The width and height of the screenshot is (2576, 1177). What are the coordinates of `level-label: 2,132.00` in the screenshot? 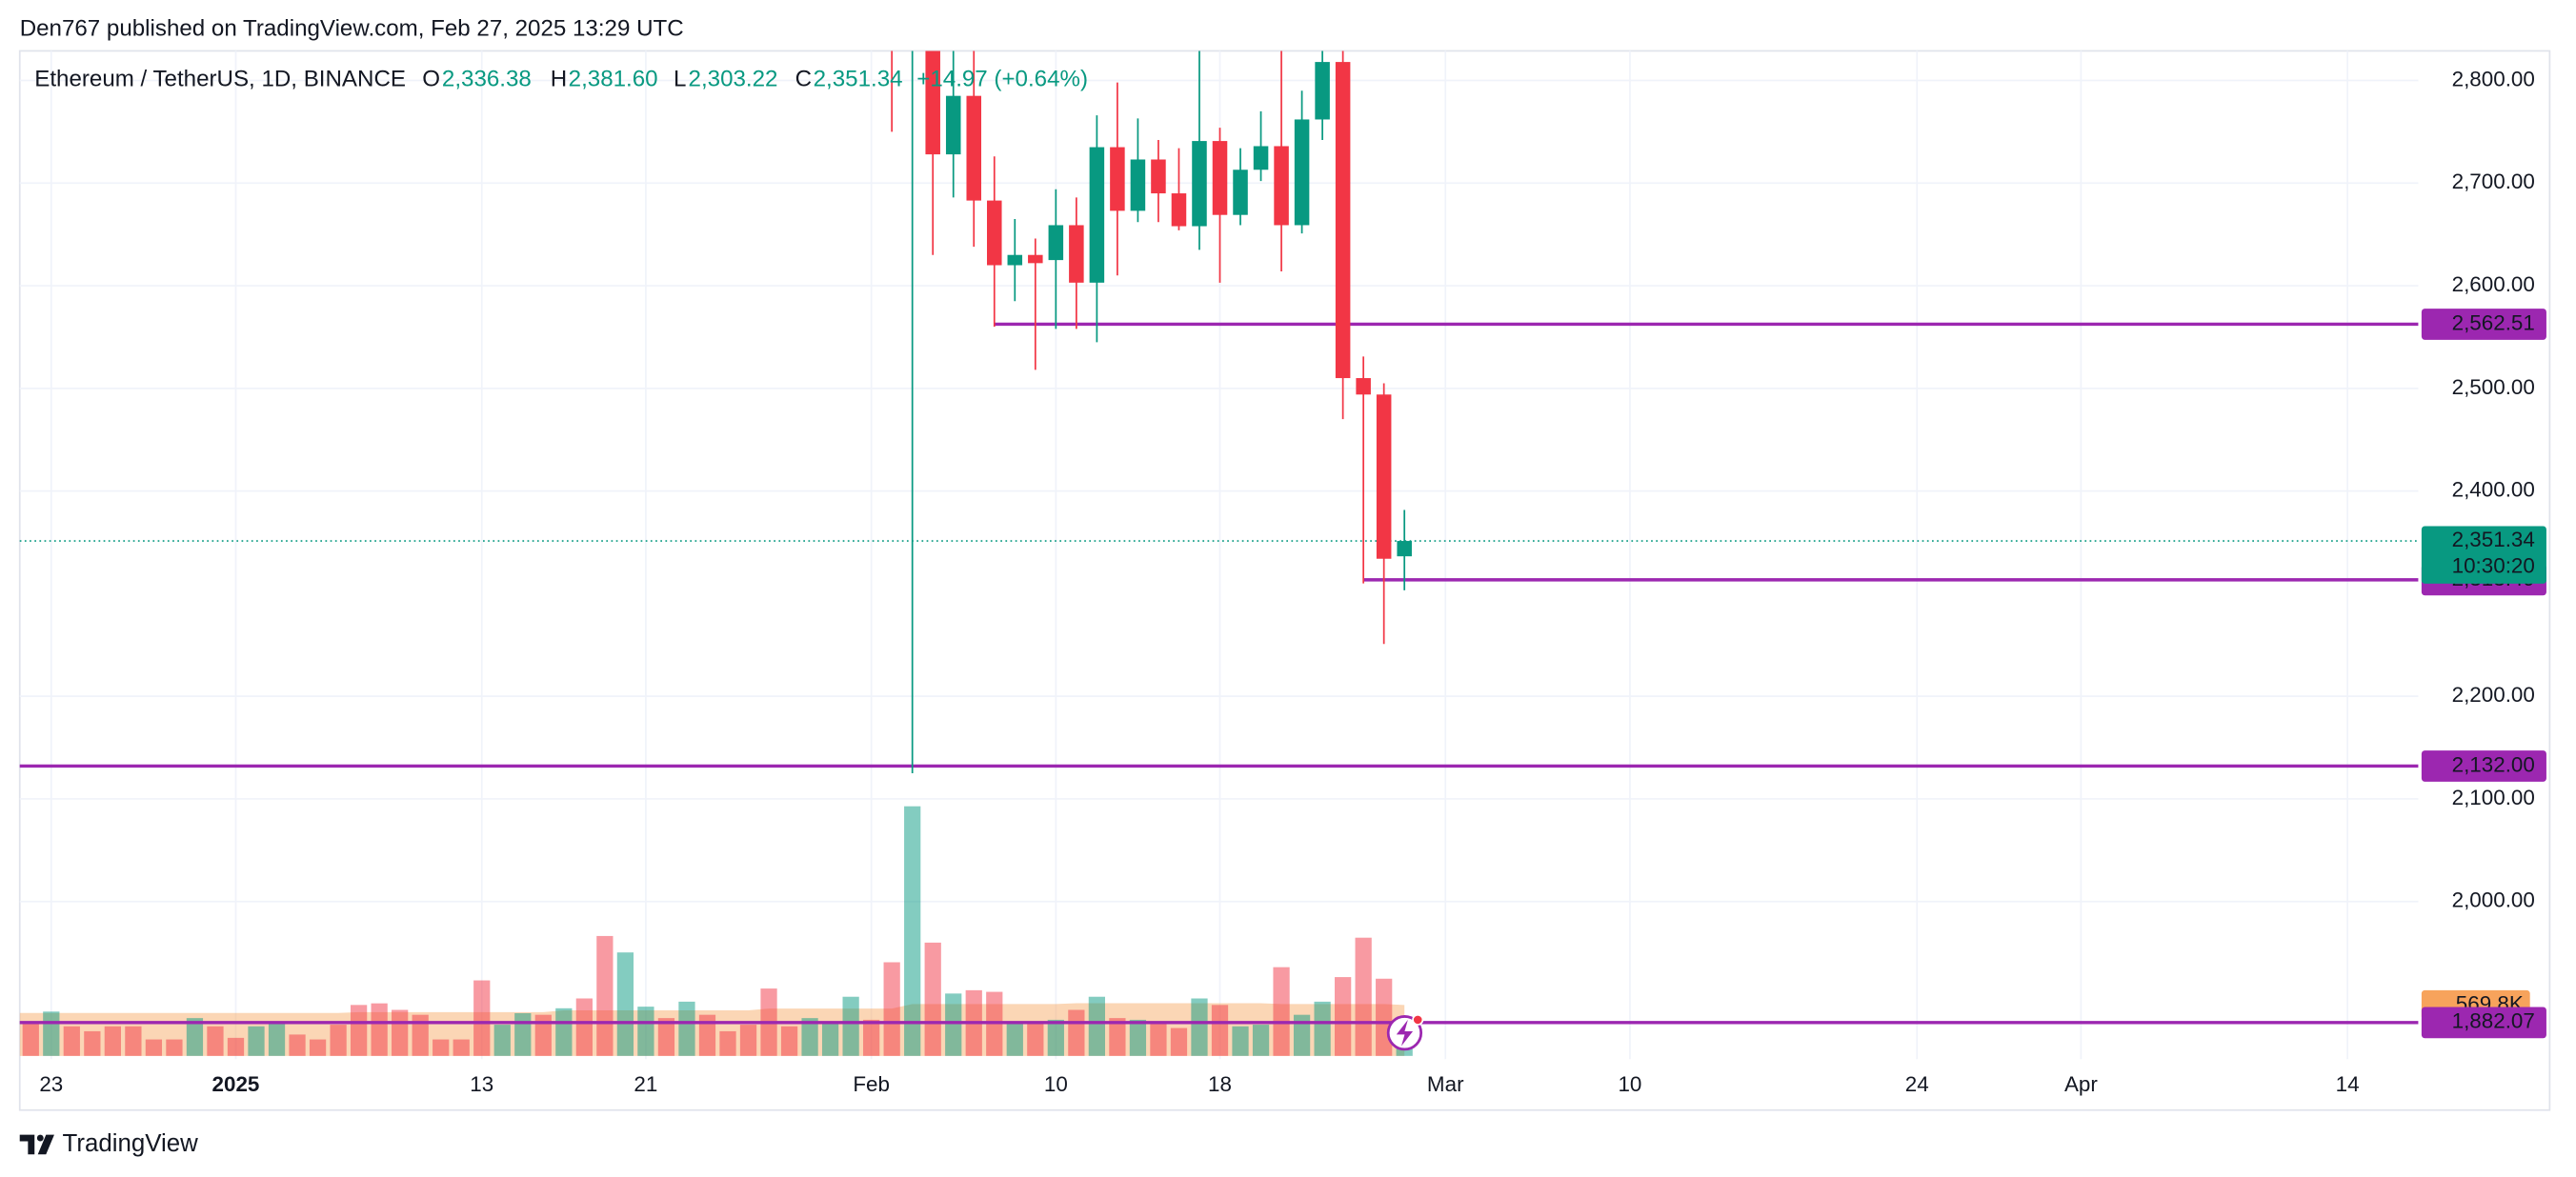 It's located at (2493, 764).